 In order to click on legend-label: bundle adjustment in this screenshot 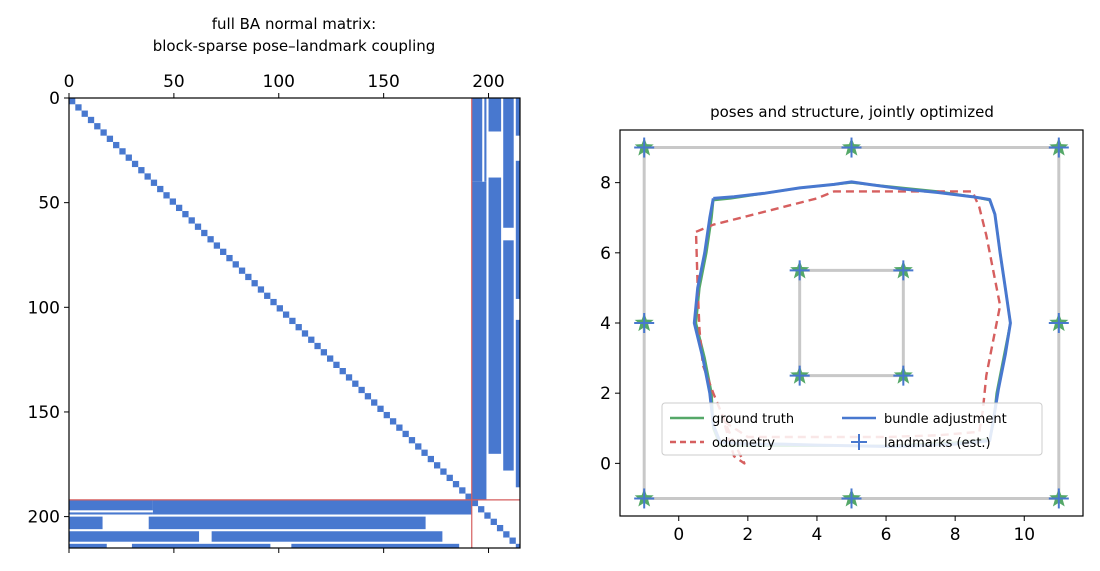, I will do `click(945, 419)`.